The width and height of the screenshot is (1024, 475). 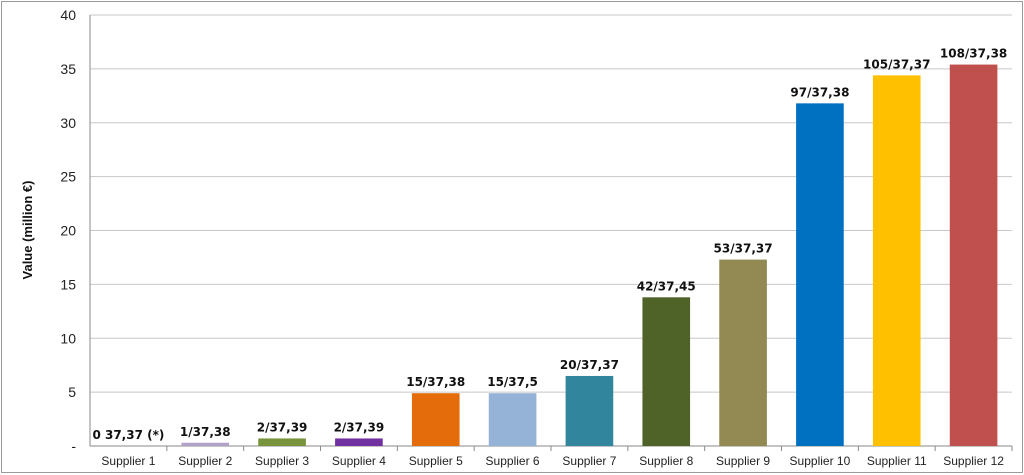 What do you see at coordinates (72, 392) in the screenshot?
I see `y-tick-label: 5` at bounding box center [72, 392].